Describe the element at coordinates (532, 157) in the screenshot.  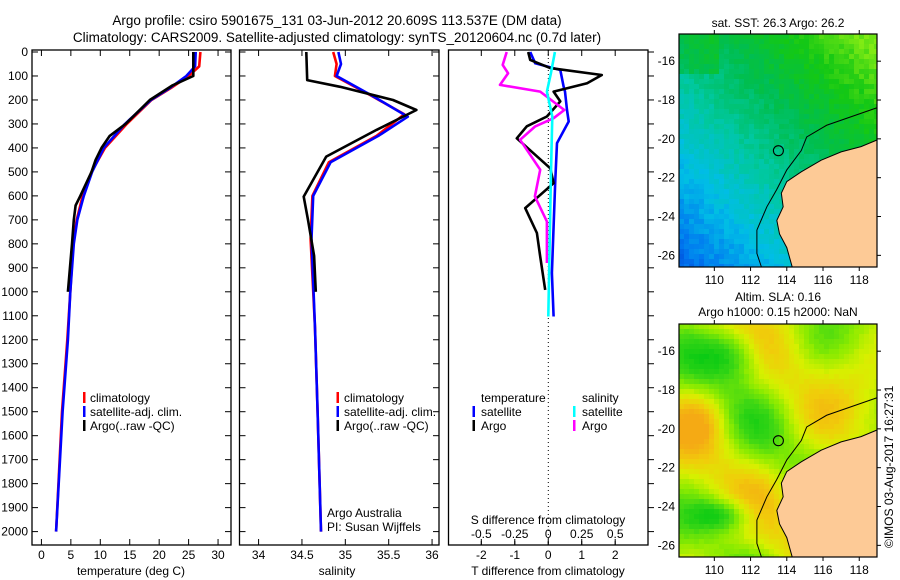
I see `diff-s-argo` at that location.